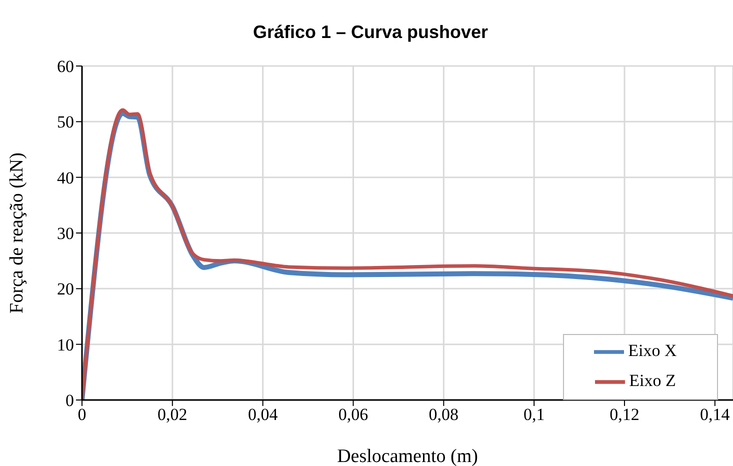 Image resolution: width=733 pixels, height=466 pixels. I want to click on y-tick-label: 50, so click(65, 122).